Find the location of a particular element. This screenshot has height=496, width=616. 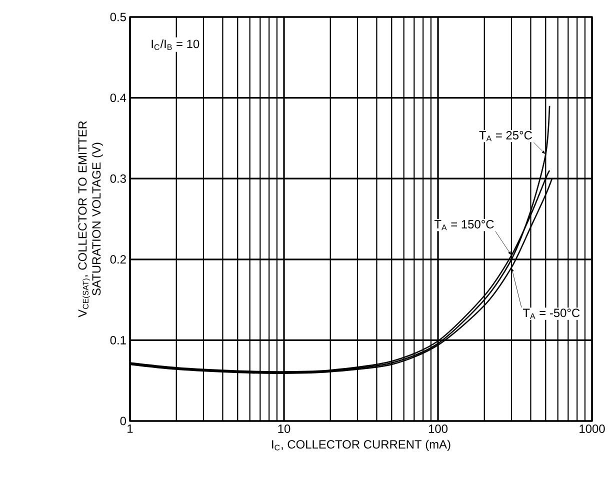

x-tick-label: 100 is located at coordinates (438, 428).